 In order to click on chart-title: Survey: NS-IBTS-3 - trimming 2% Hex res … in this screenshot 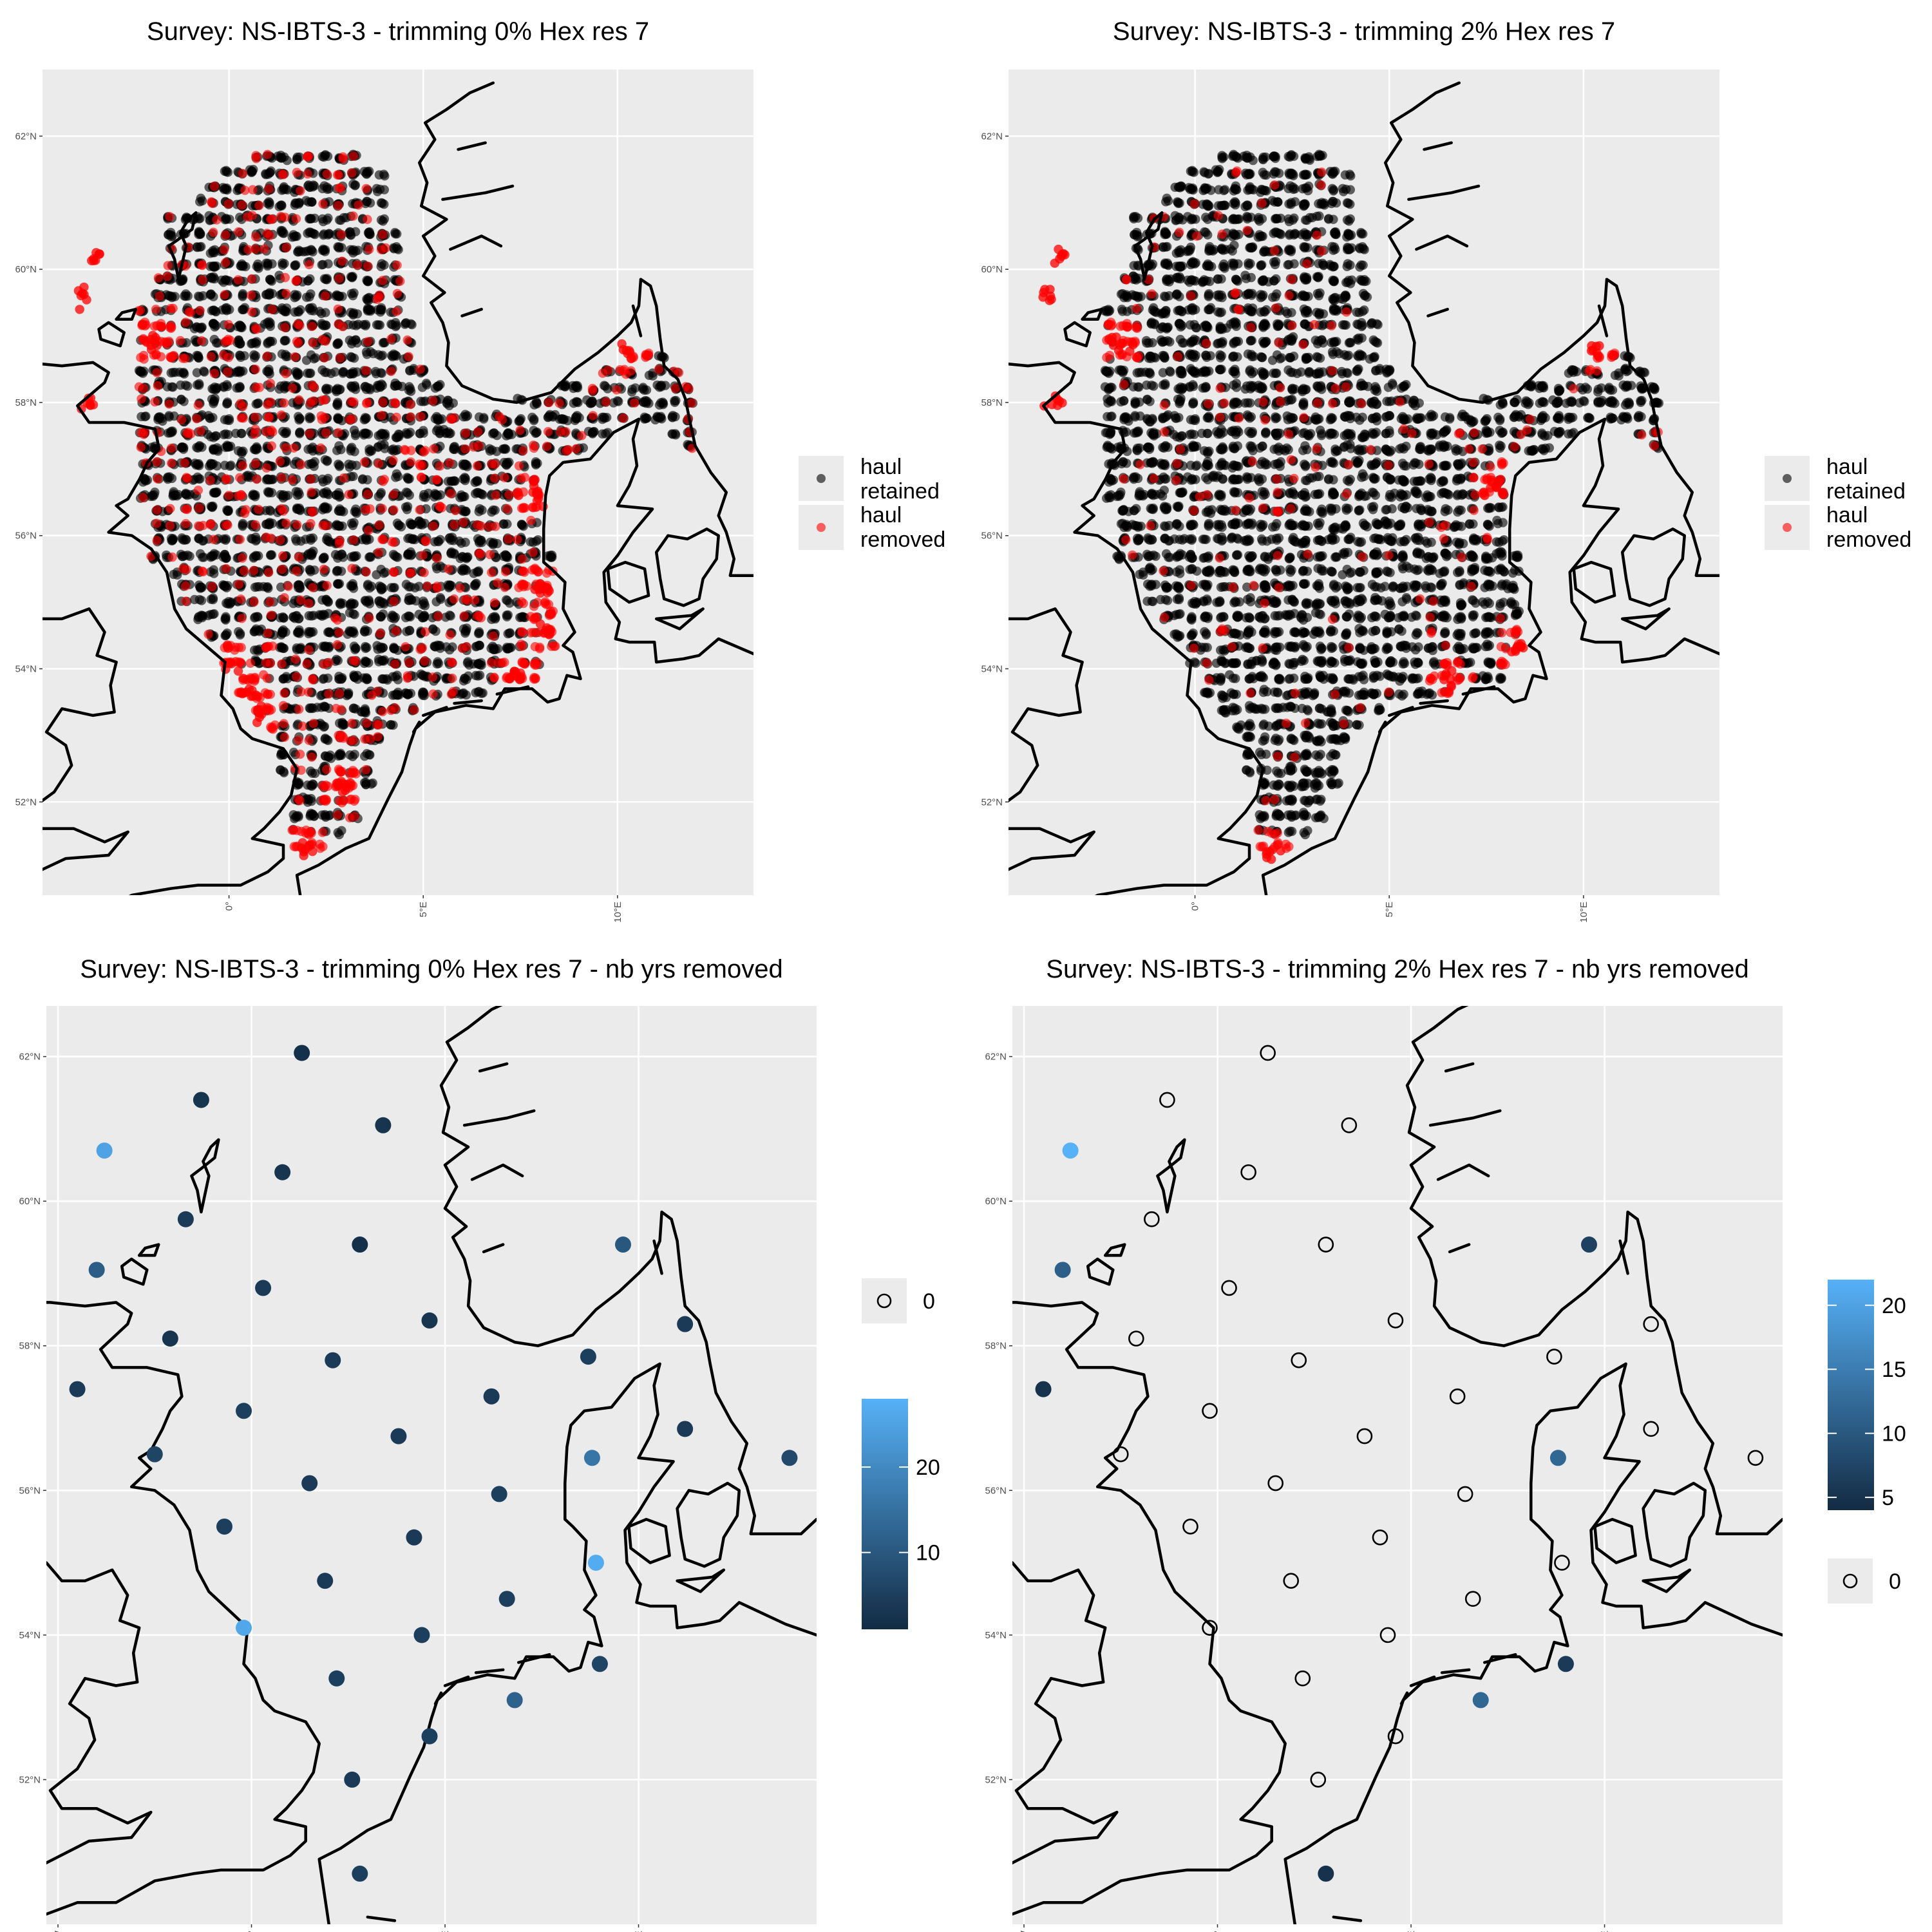, I will do `click(1364, 32)`.